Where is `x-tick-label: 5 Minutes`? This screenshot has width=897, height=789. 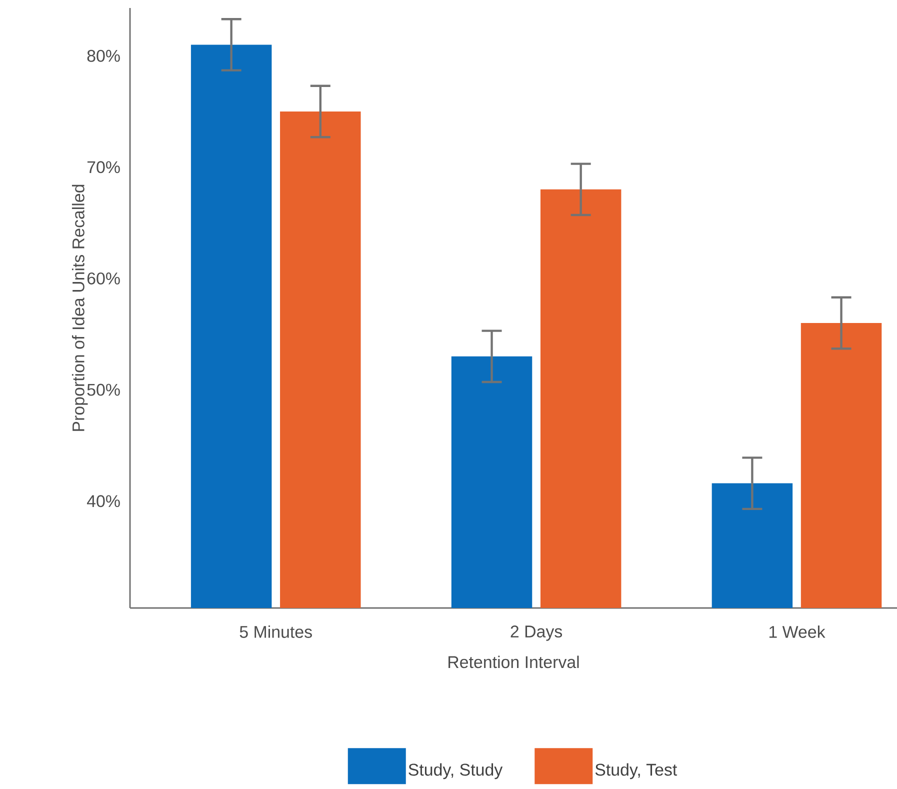
x-tick-label: 5 Minutes is located at coordinates (276, 632).